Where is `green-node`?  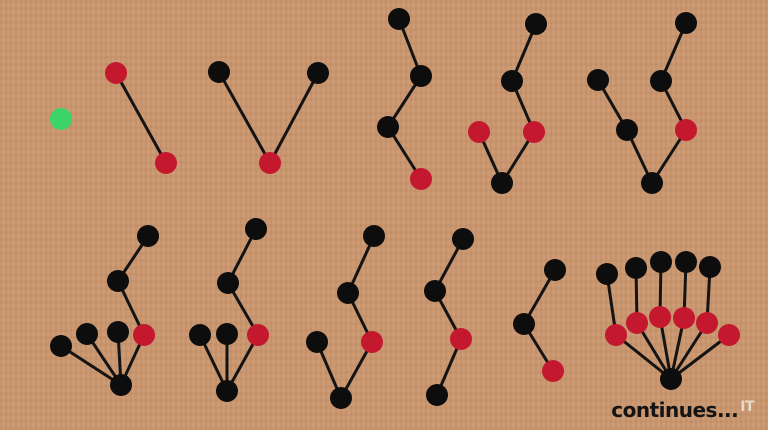 green-node is located at coordinates (61, 119).